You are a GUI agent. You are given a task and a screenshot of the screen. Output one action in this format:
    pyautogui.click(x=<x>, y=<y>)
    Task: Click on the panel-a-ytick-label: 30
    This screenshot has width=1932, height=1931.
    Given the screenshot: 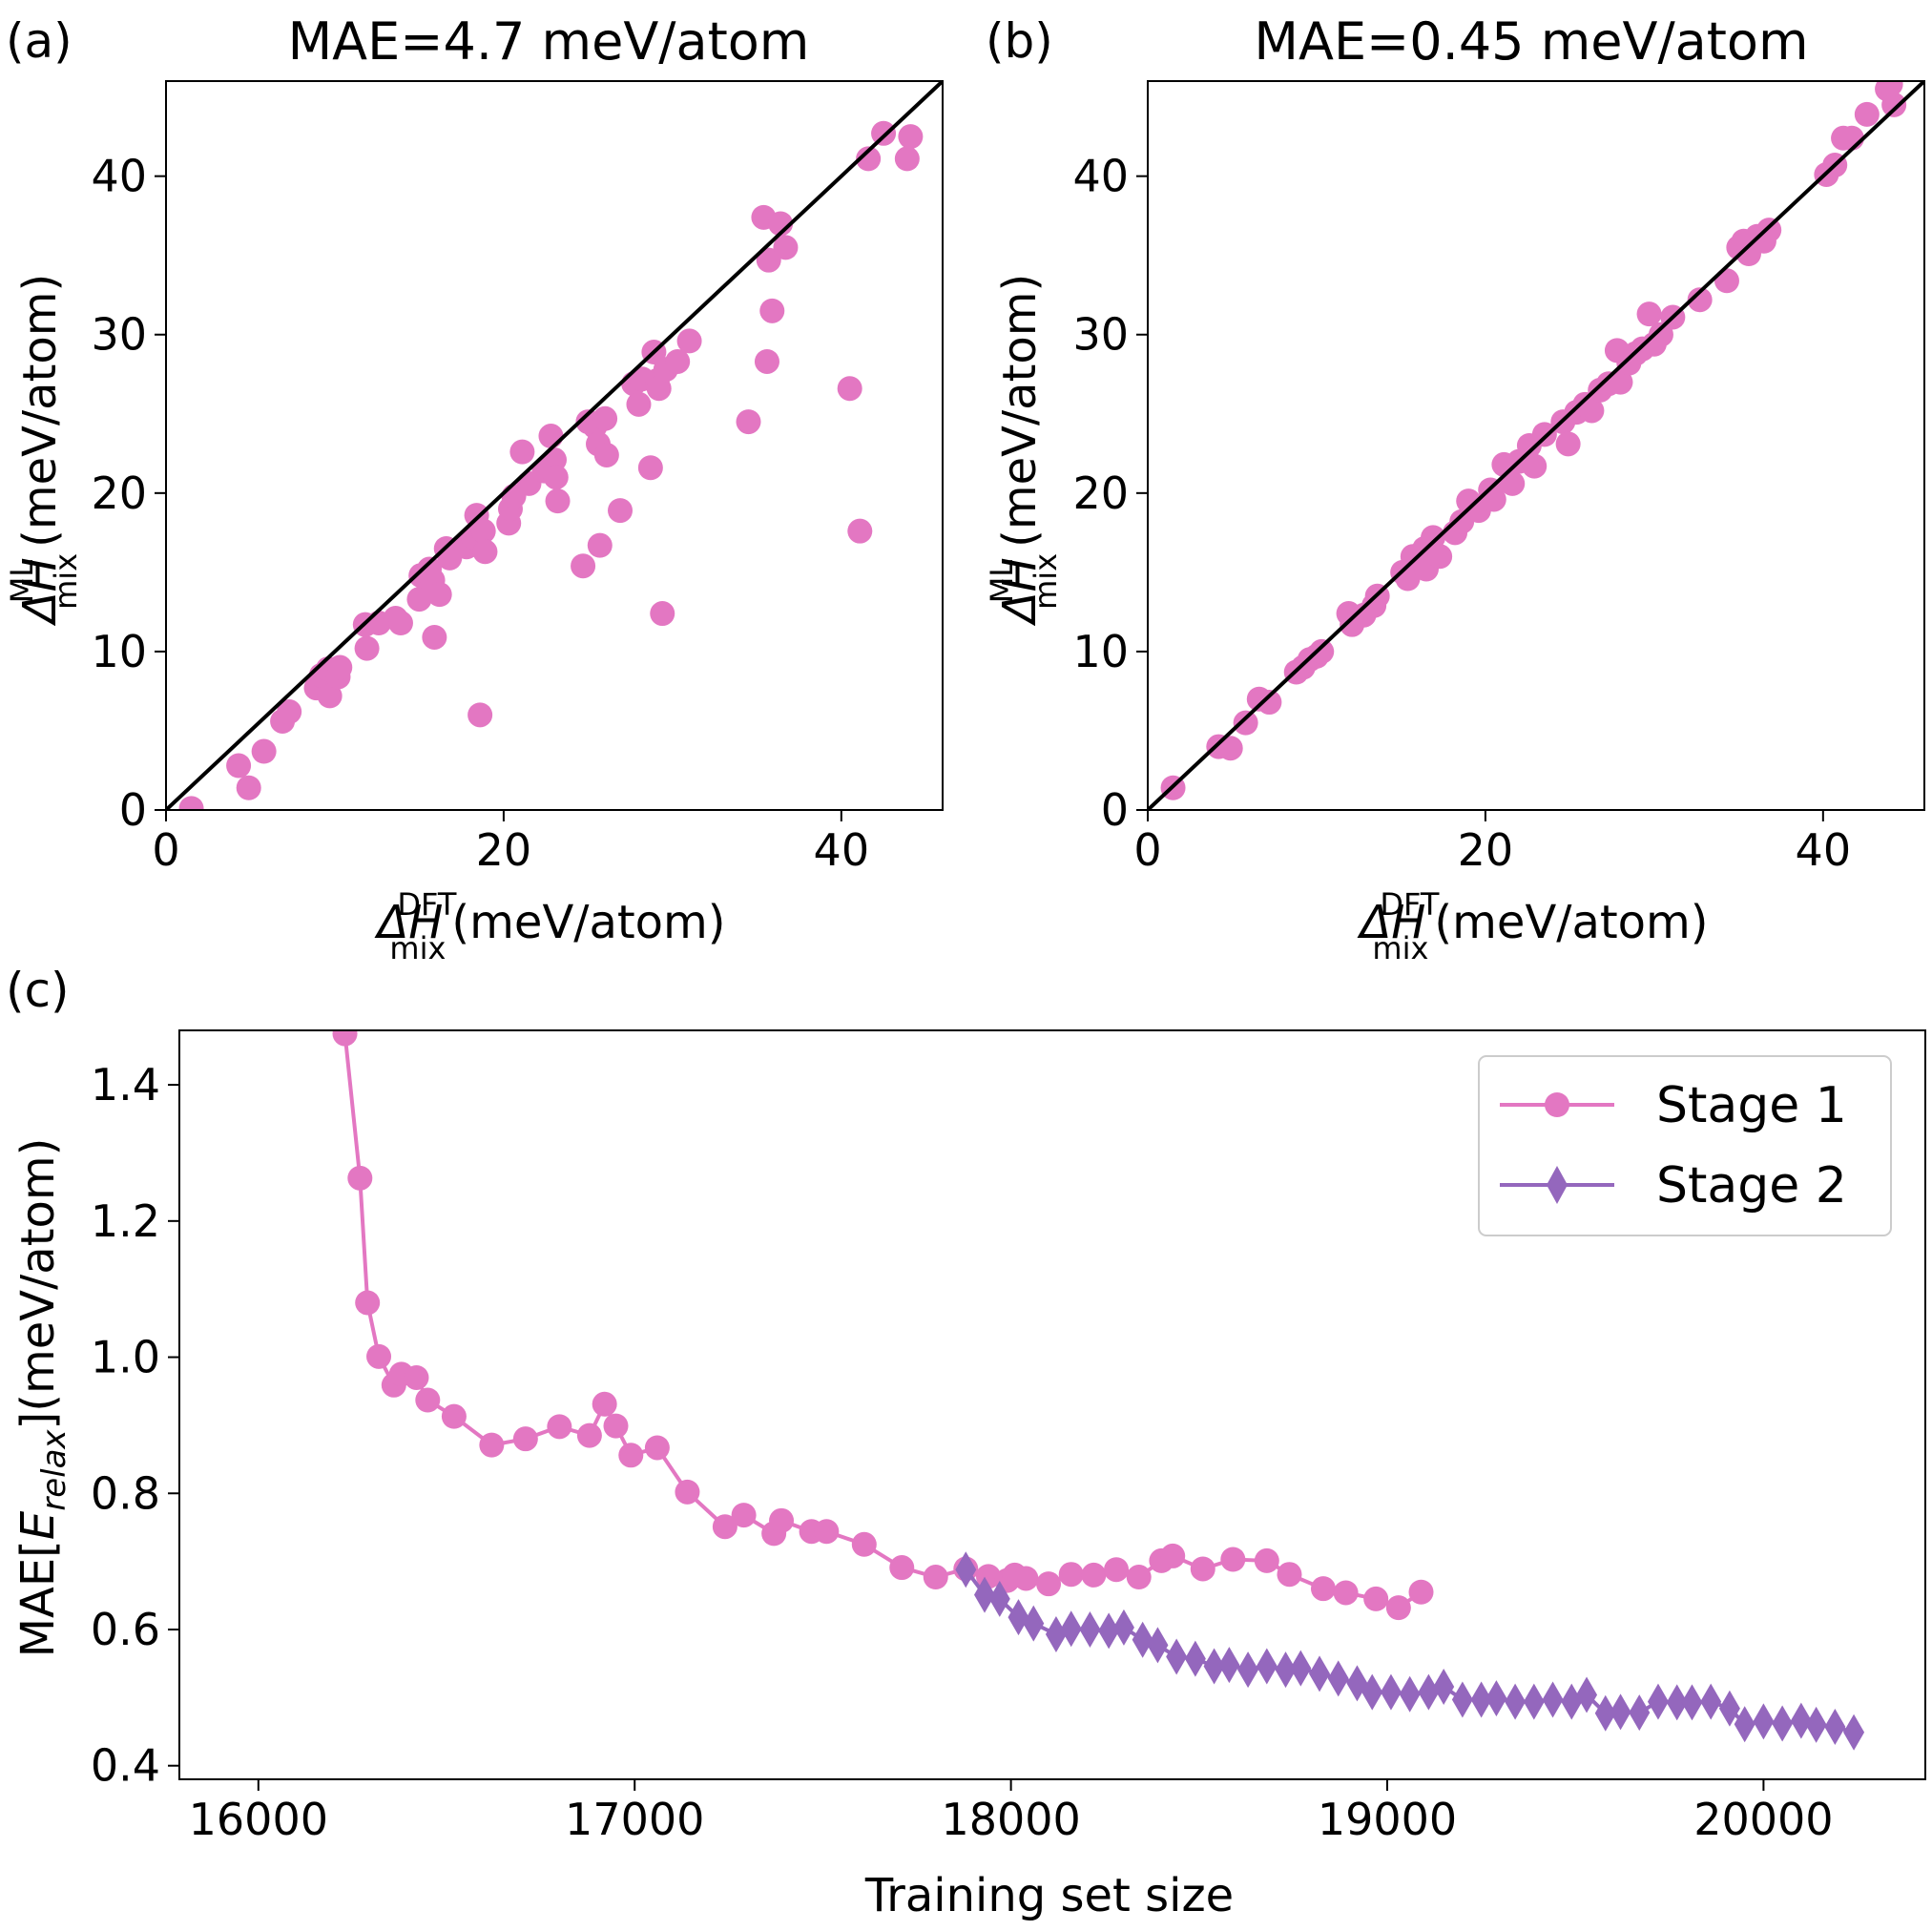 What is the action you would take?
    pyautogui.click(x=119, y=335)
    